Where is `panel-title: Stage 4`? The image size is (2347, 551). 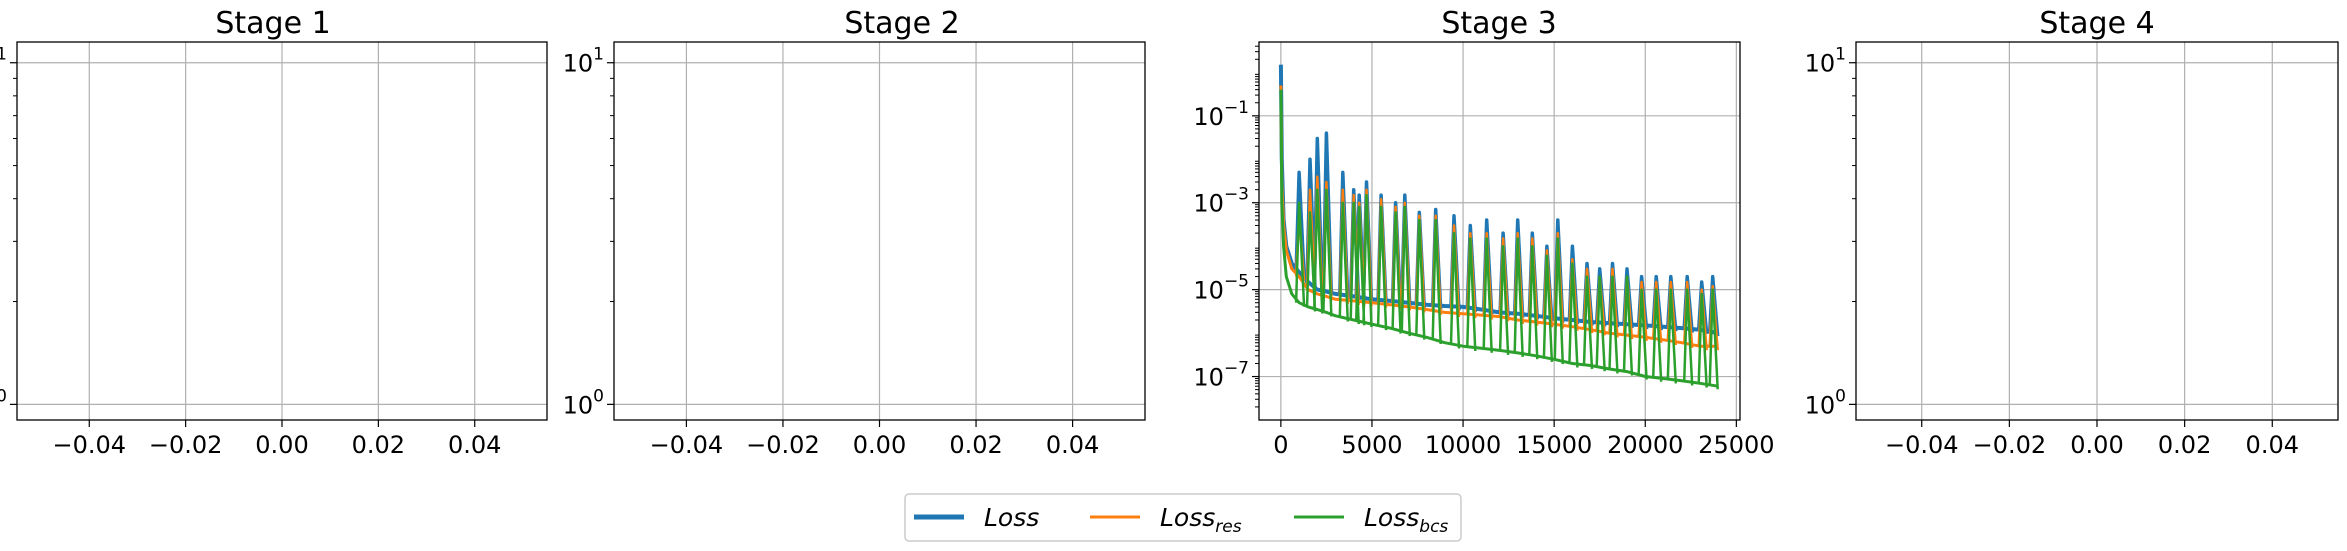 panel-title: Stage 4 is located at coordinates (2096, 23).